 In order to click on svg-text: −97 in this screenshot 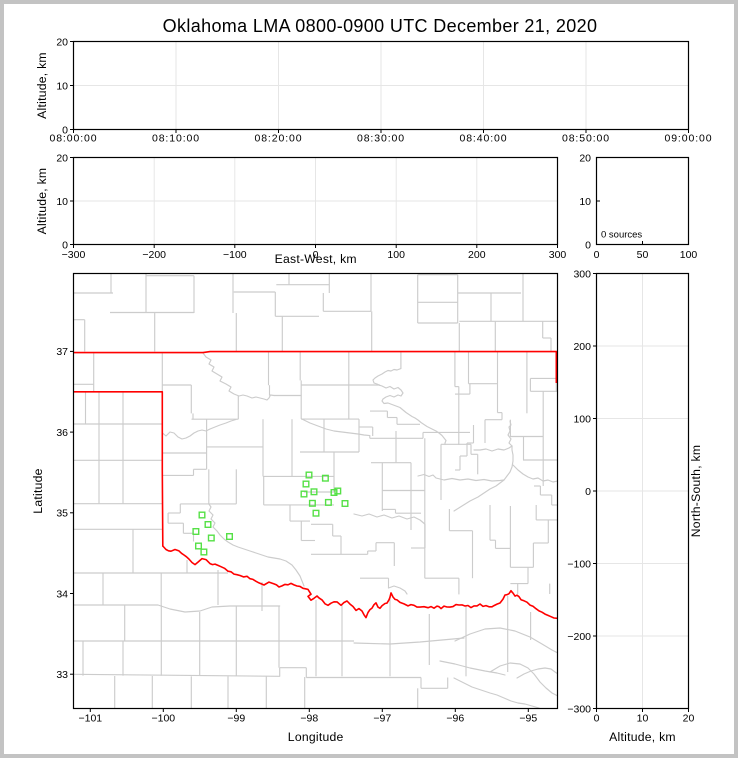, I will do `click(382, 719)`.